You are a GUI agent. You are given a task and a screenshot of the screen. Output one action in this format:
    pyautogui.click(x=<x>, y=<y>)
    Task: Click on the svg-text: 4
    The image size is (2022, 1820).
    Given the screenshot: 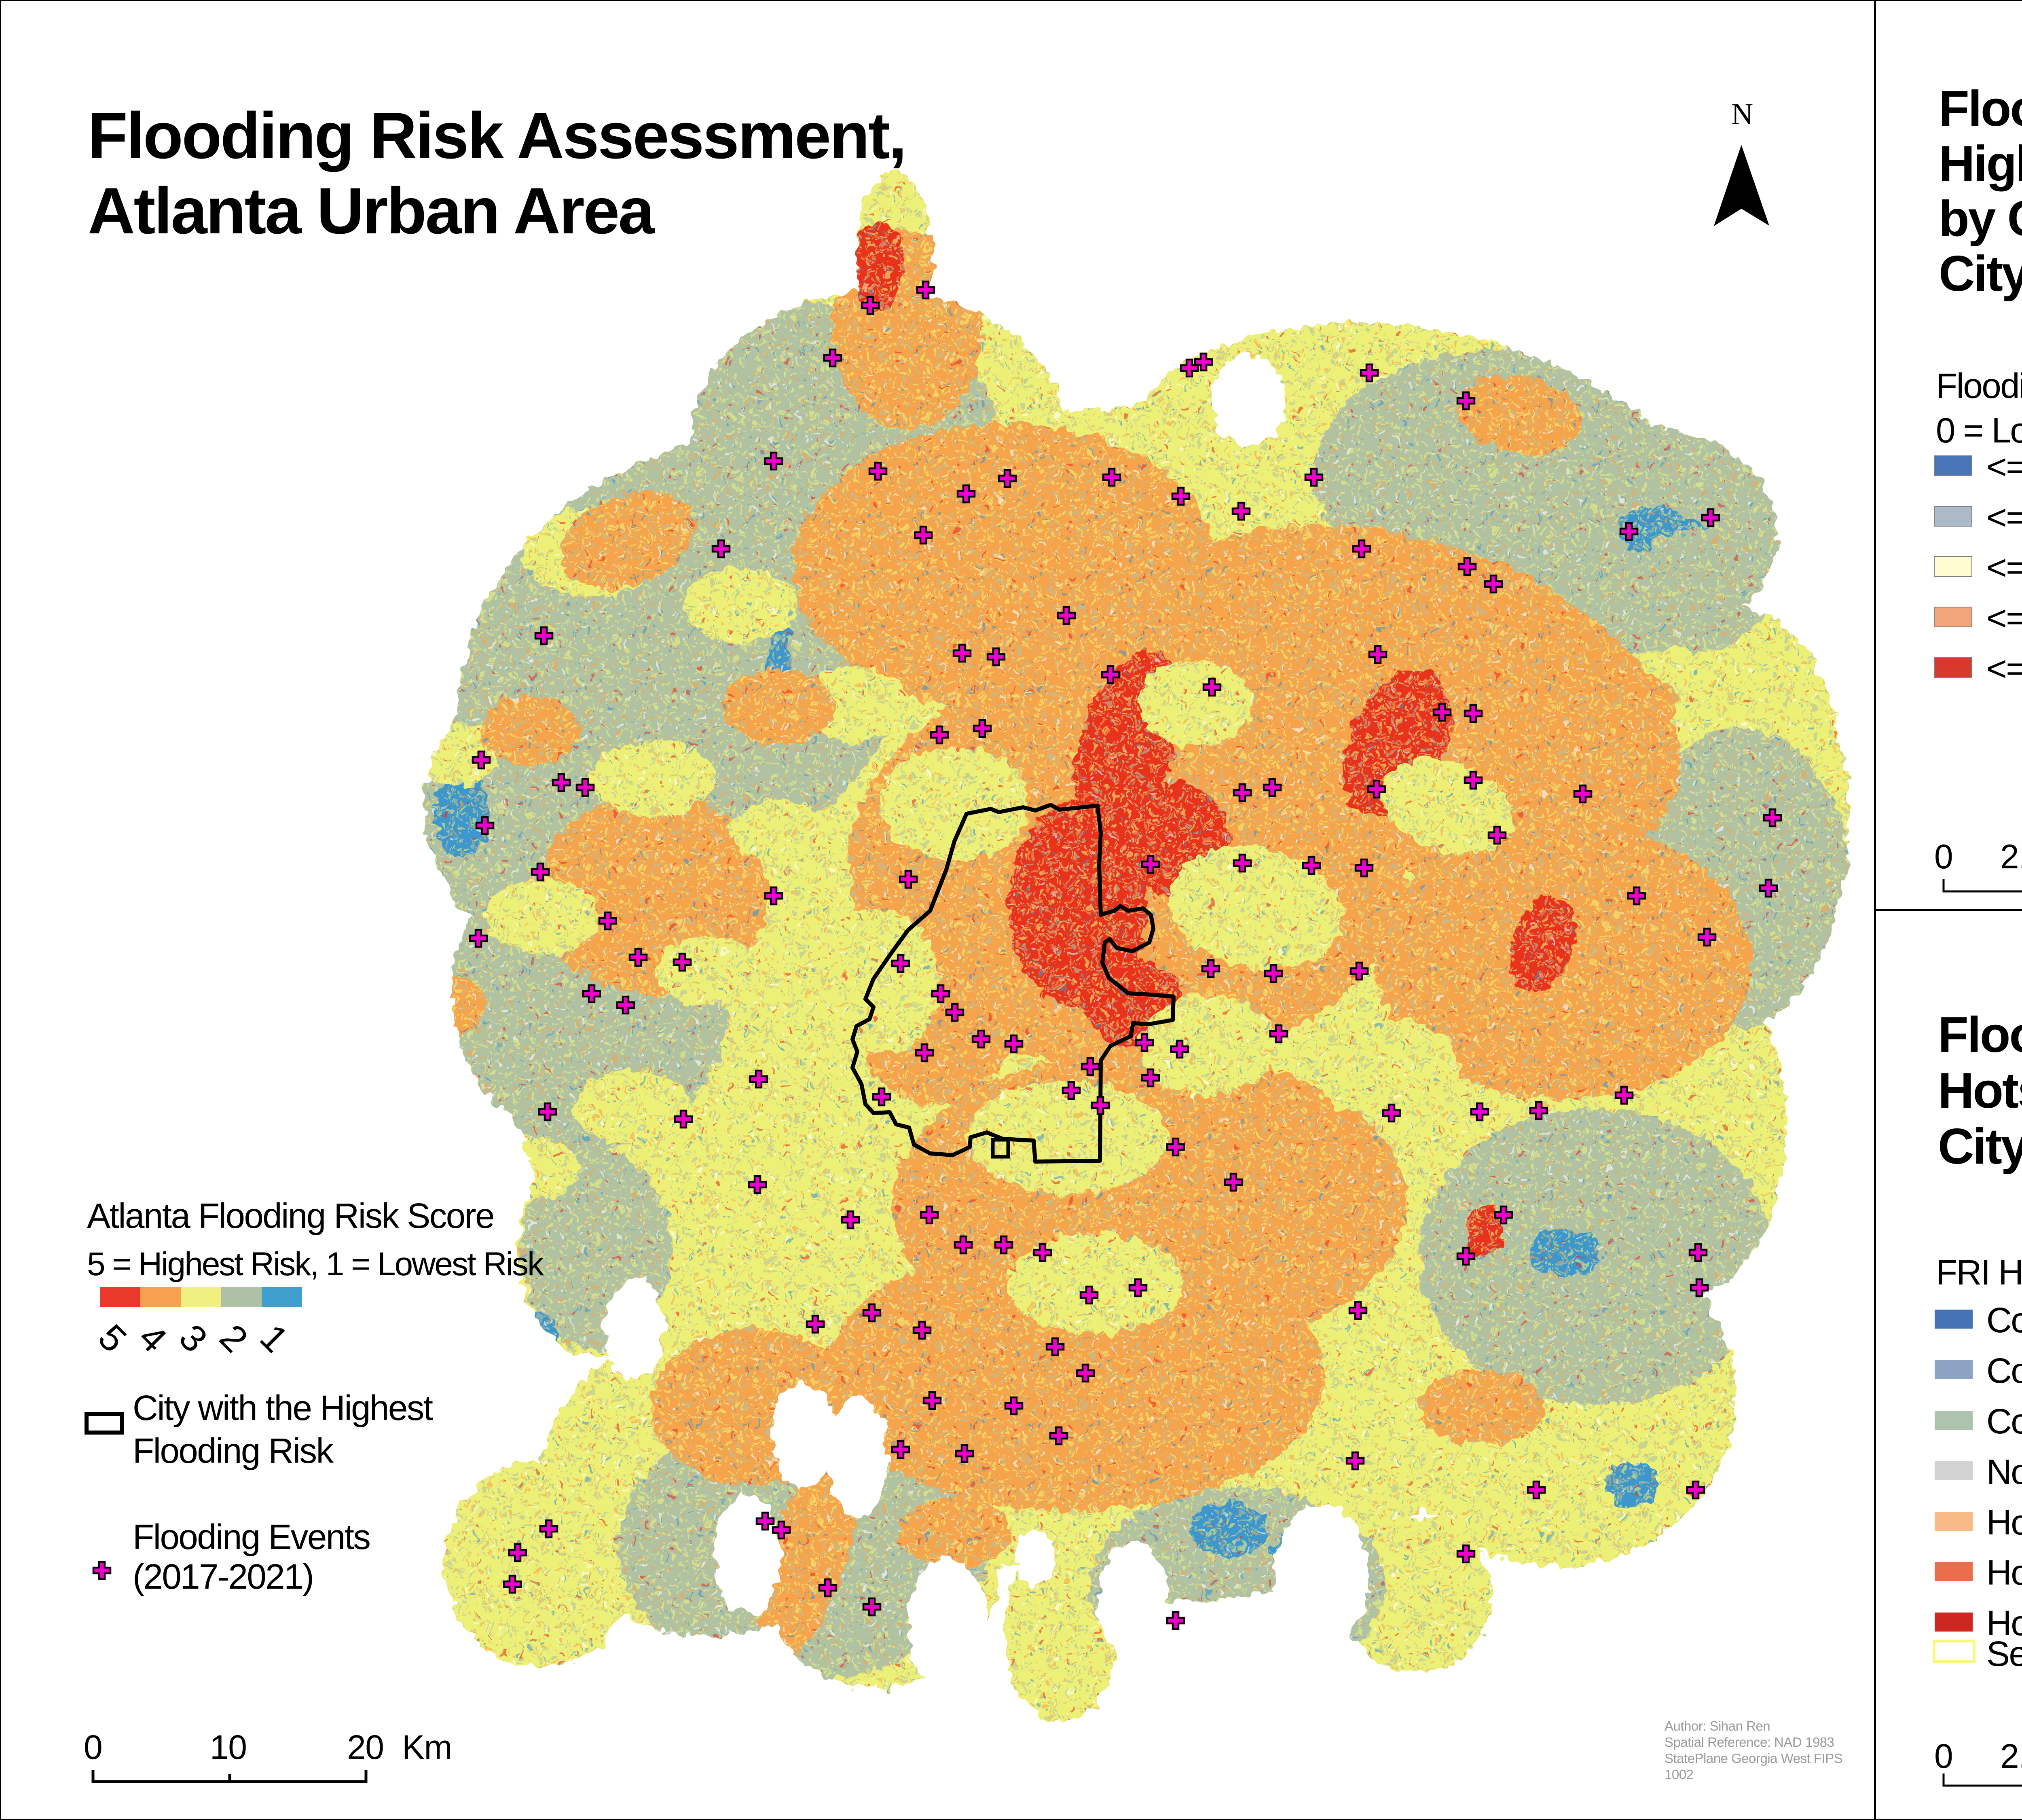 What is the action you would take?
    pyautogui.click(x=153, y=1338)
    